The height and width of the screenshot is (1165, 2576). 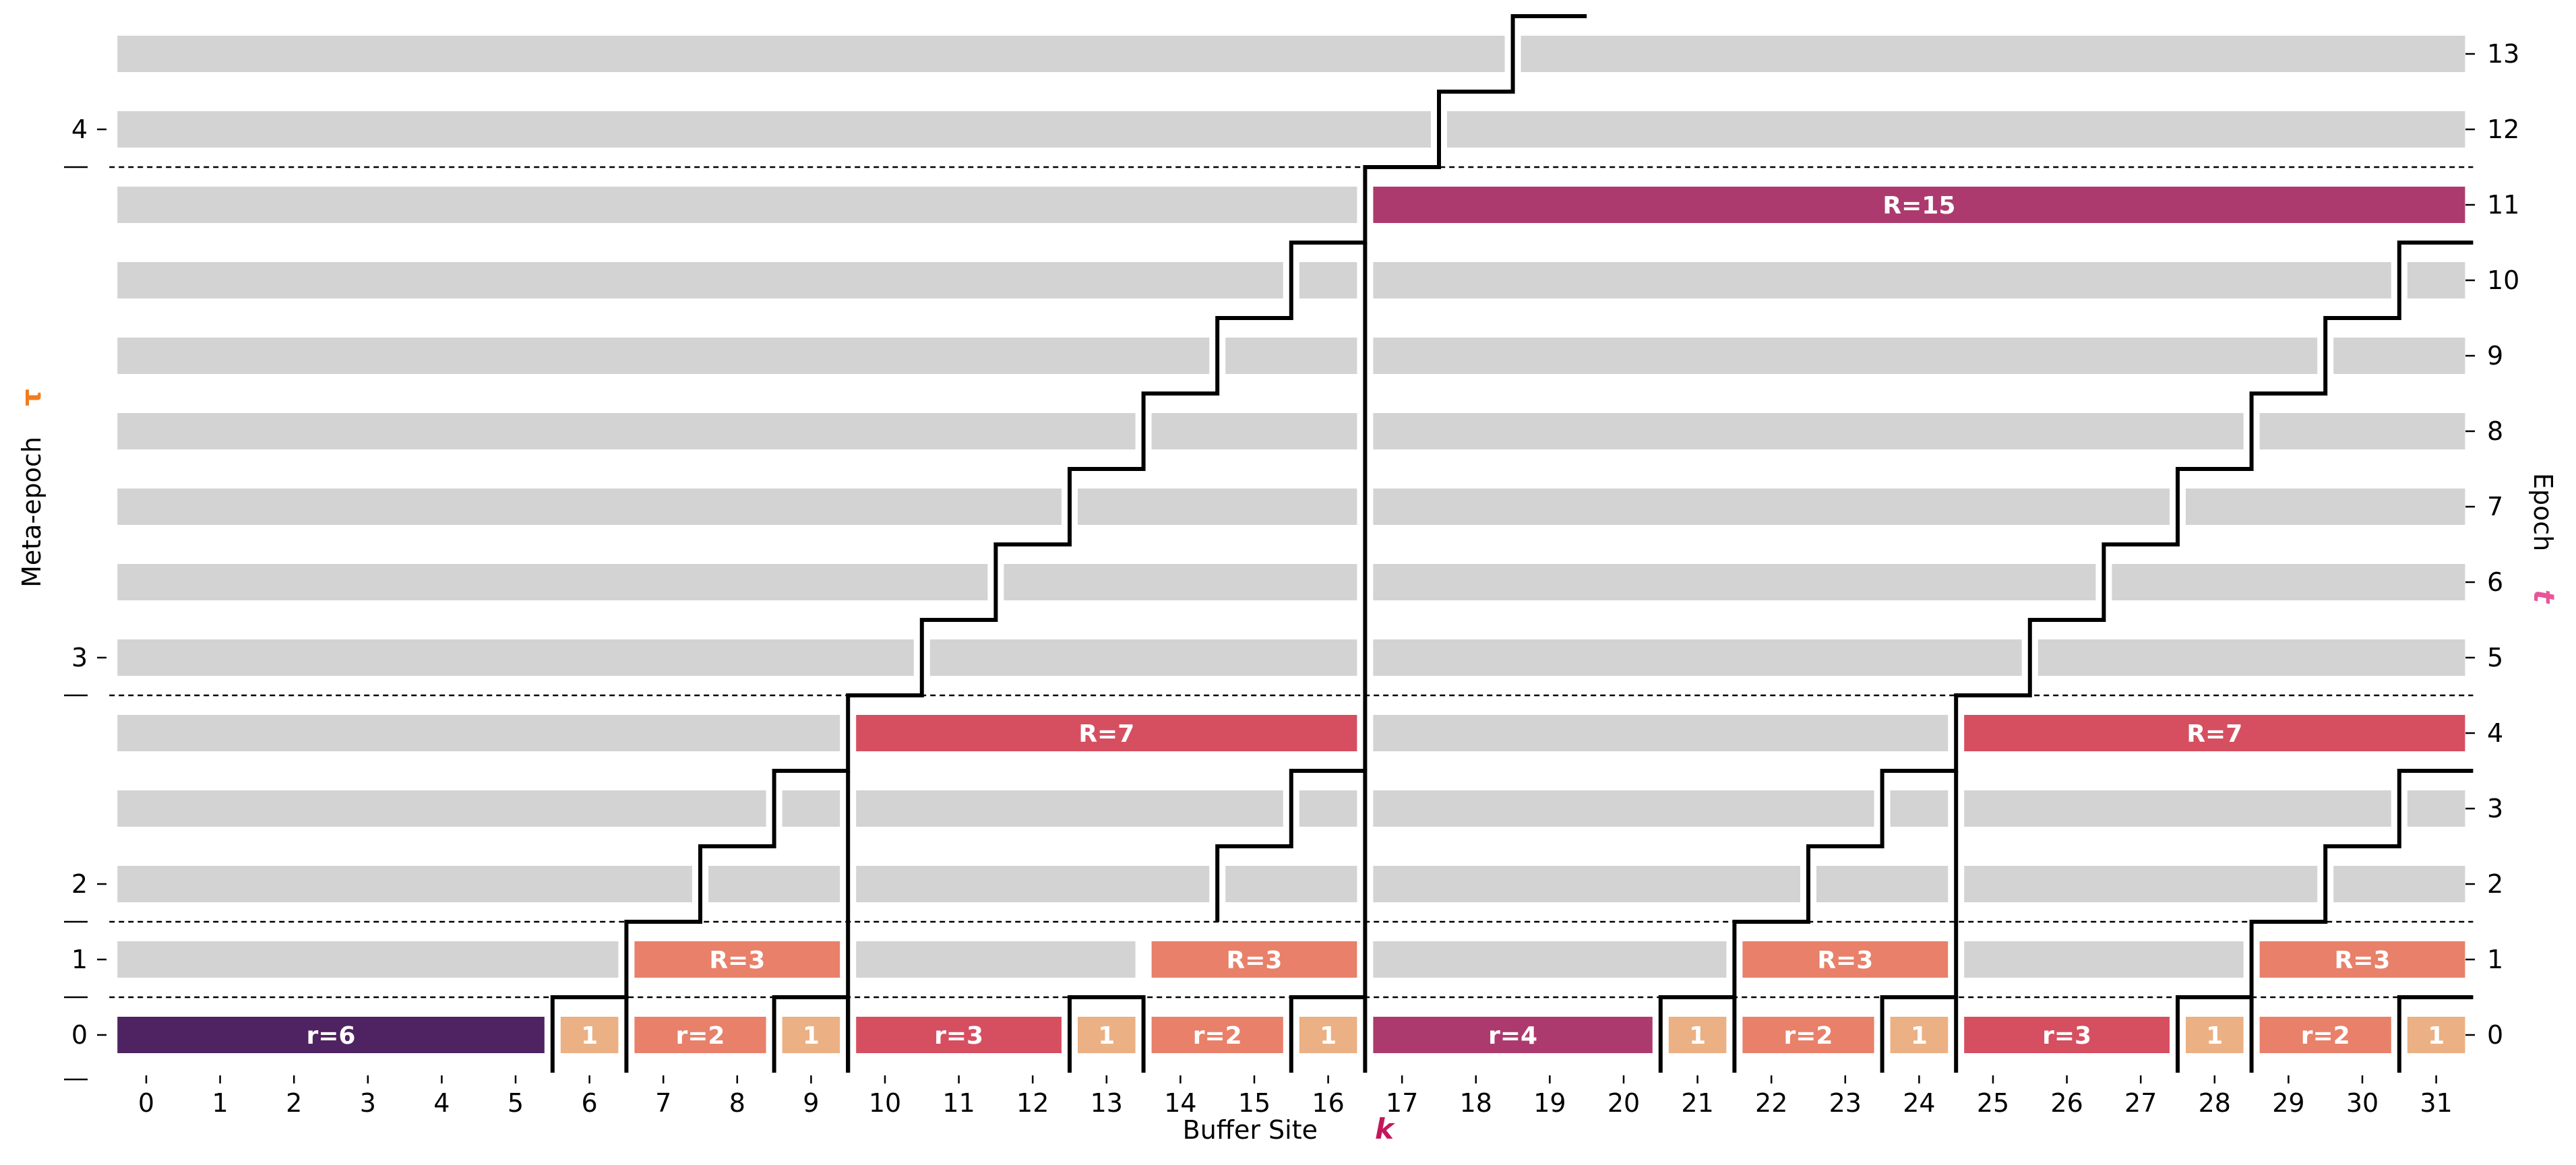 I want to click on epoch-tick-label: 6, so click(x=2495, y=582).